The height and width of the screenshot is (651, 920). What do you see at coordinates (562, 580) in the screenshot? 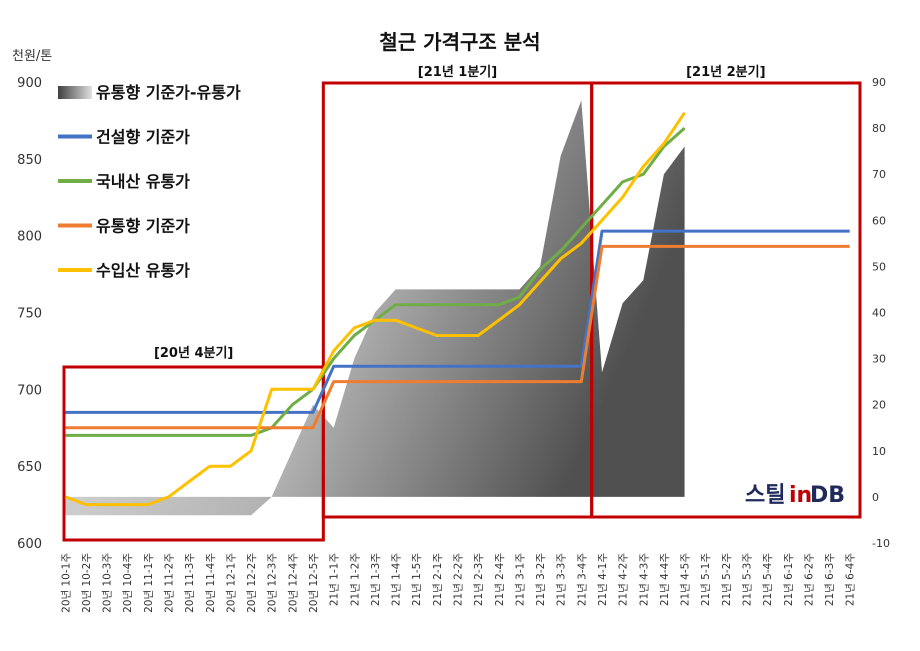
I see `x-tick-label: 21년 3-3주` at bounding box center [562, 580].